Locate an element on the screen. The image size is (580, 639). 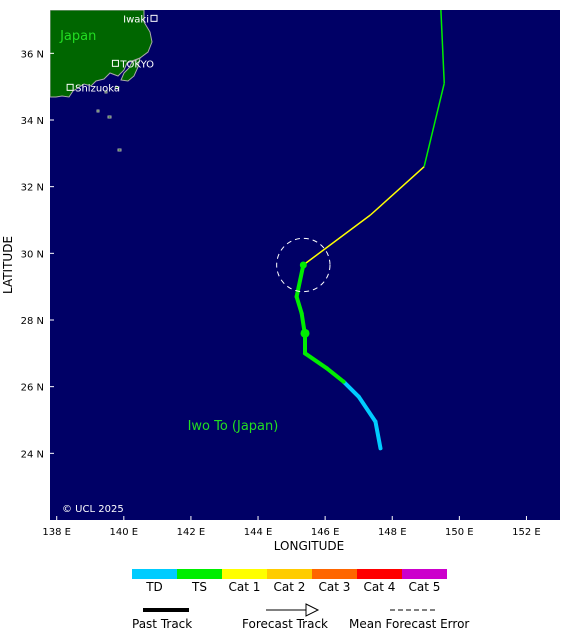
y-tick-label: 24 N is located at coordinates (32, 454).